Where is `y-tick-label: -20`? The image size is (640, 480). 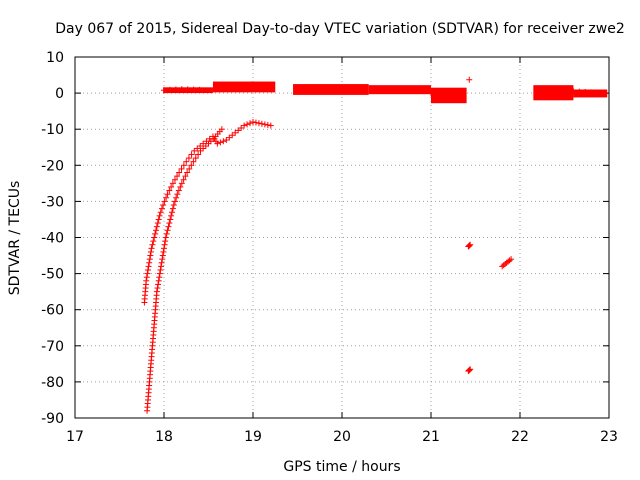 y-tick-label: -20 is located at coordinates (52, 166).